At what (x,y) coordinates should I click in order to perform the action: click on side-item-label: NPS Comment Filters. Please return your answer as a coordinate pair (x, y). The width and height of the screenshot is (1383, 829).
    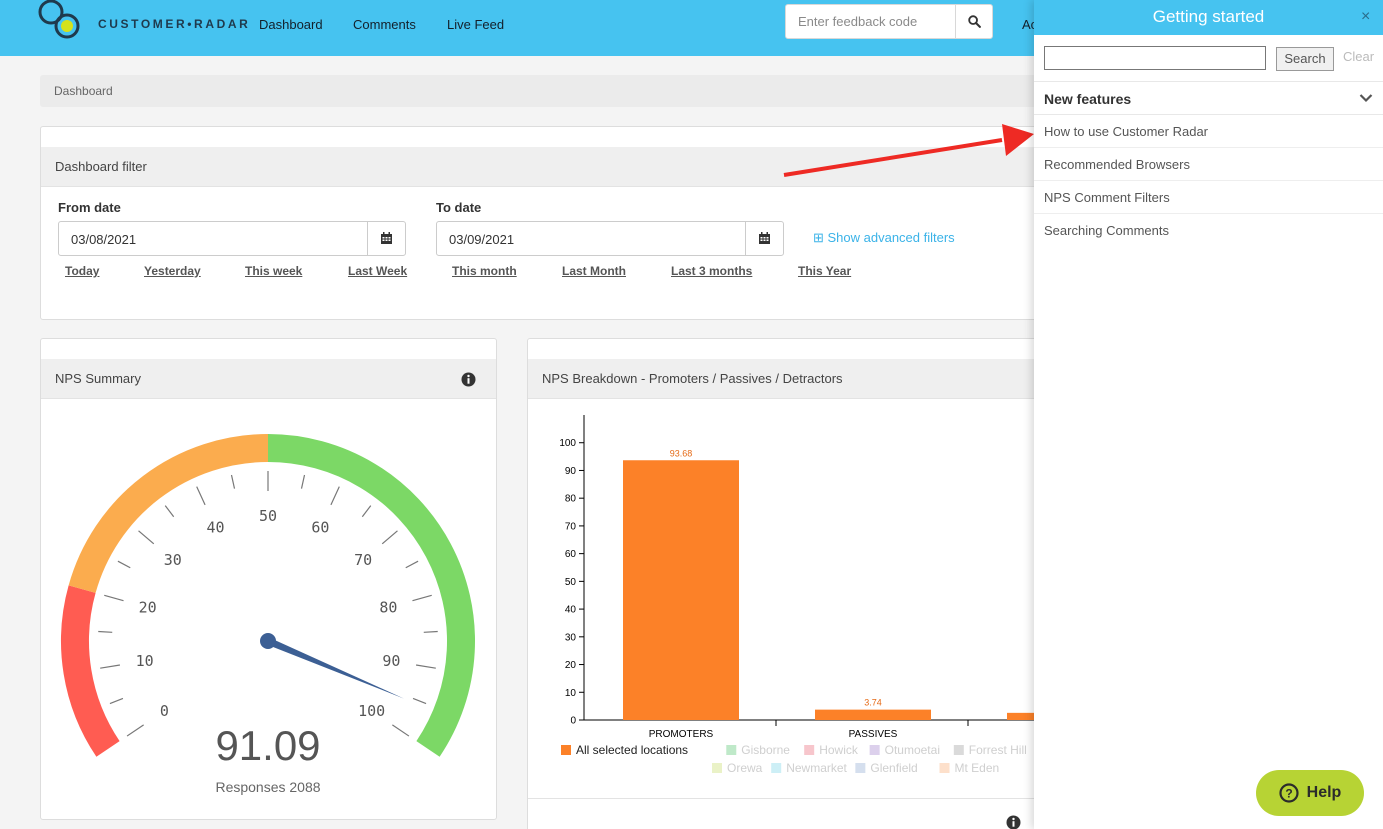
    Looking at the image, I should click on (1107, 197).